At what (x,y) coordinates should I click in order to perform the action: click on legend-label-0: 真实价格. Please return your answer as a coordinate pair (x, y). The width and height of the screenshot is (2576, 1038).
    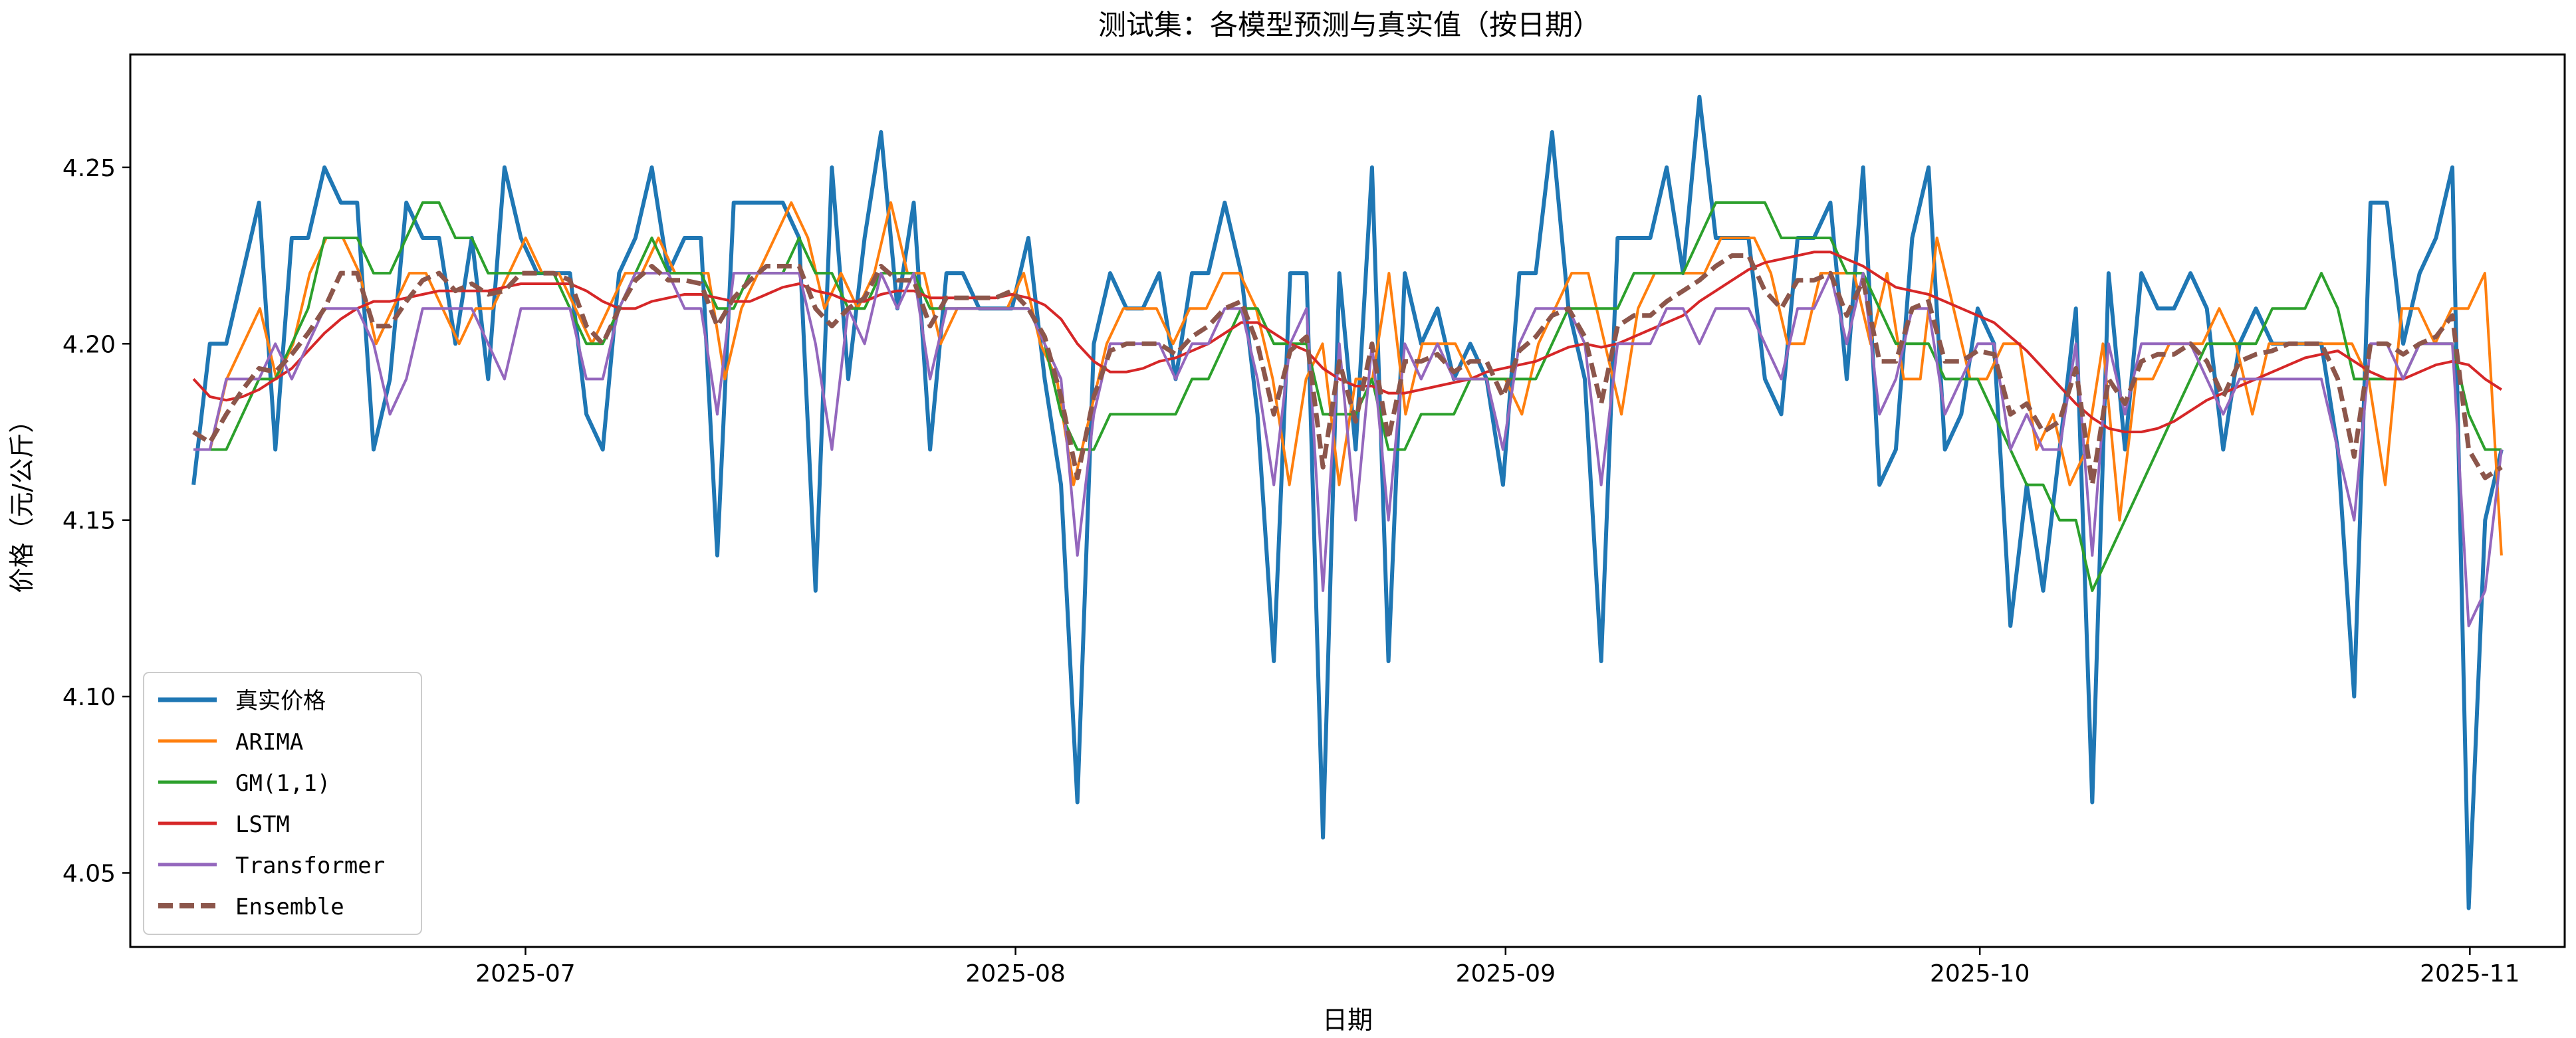
    Looking at the image, I should click on (280, 701).